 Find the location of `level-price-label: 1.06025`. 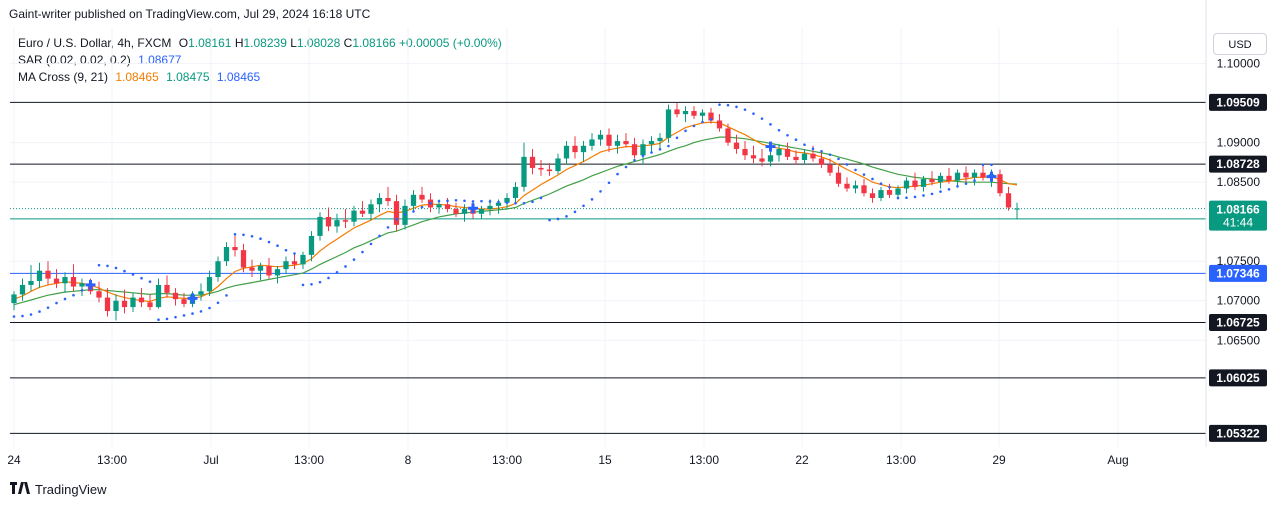

level-price-label: 1.06025 is located at coordinates (1238, 378).